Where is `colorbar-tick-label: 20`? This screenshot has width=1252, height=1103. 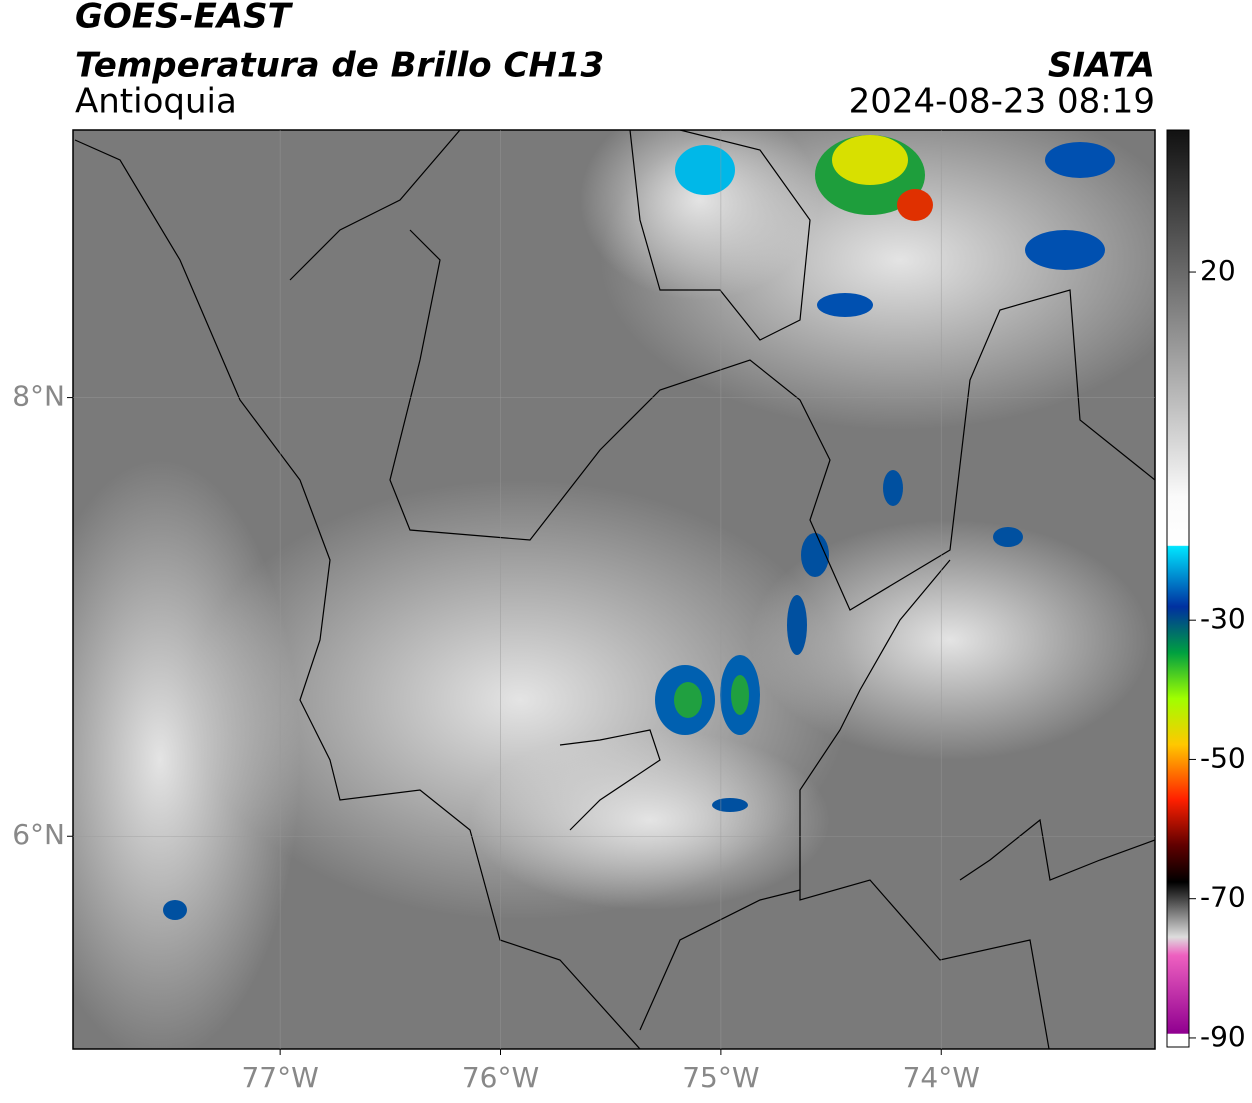 colorbar-tick-label: 20 is located at coordinates (1218, 270).